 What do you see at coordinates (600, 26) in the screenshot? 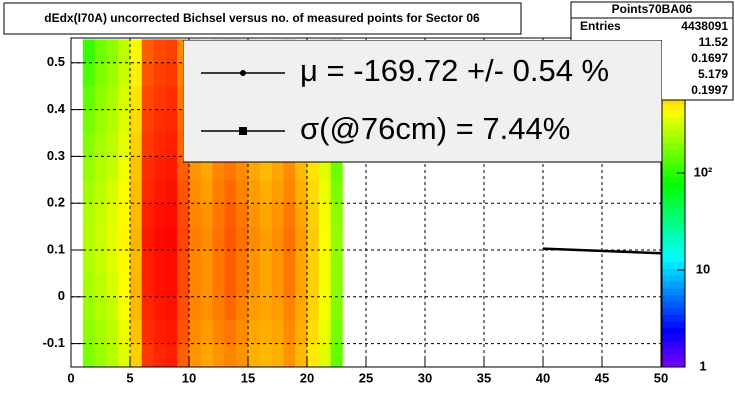
I see `stats-label: Entries` at bounding box center [600, 26].